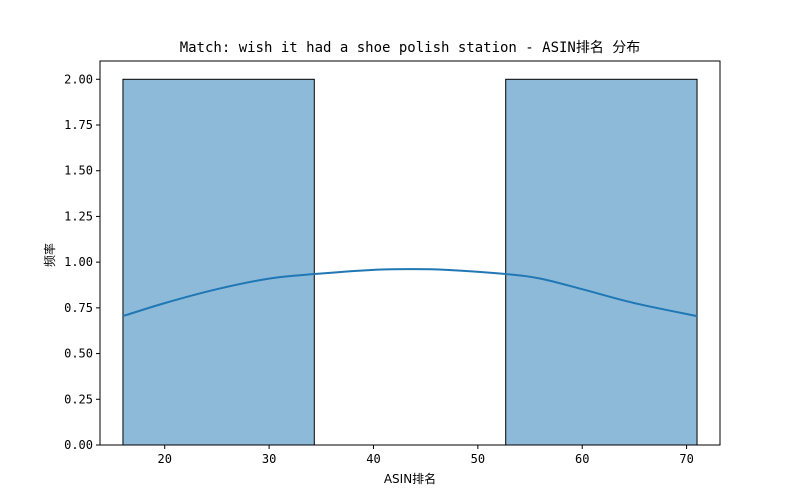 The width and height of the screenshot is (800, 500). Describe the element at coordinates (478, 459) in the screenshot. I see `x-tick-label: 50` at that location.